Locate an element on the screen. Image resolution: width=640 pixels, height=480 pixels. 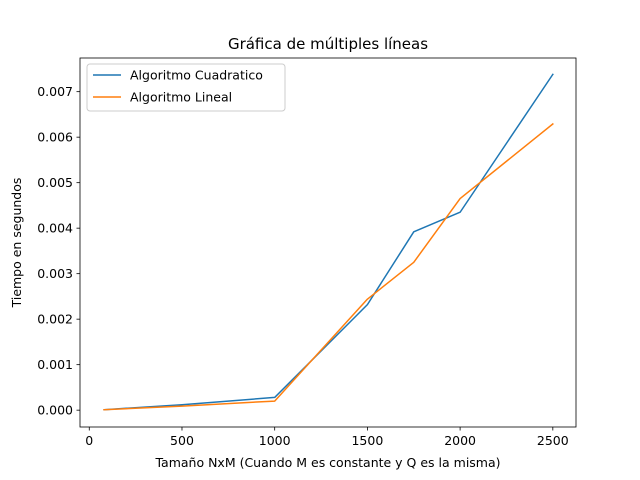
legend: Algoritmo Cuadratico Algoritmo Lineal is located at coordinates (186, 87).